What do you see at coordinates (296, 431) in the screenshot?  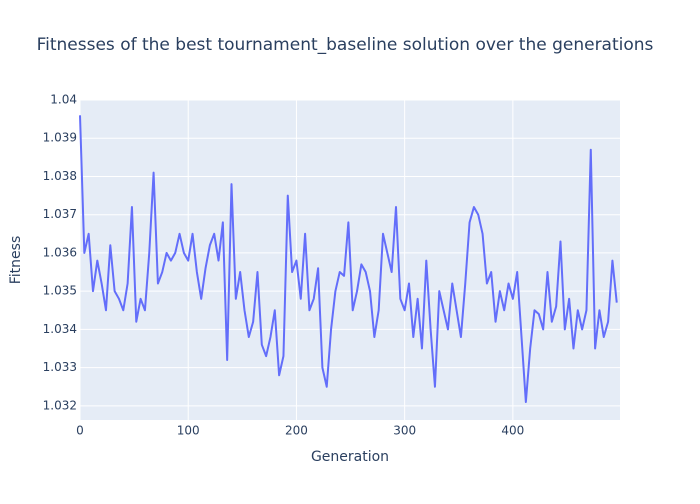 I see `x-tick-label: 200` at bounding box center [296, 431].